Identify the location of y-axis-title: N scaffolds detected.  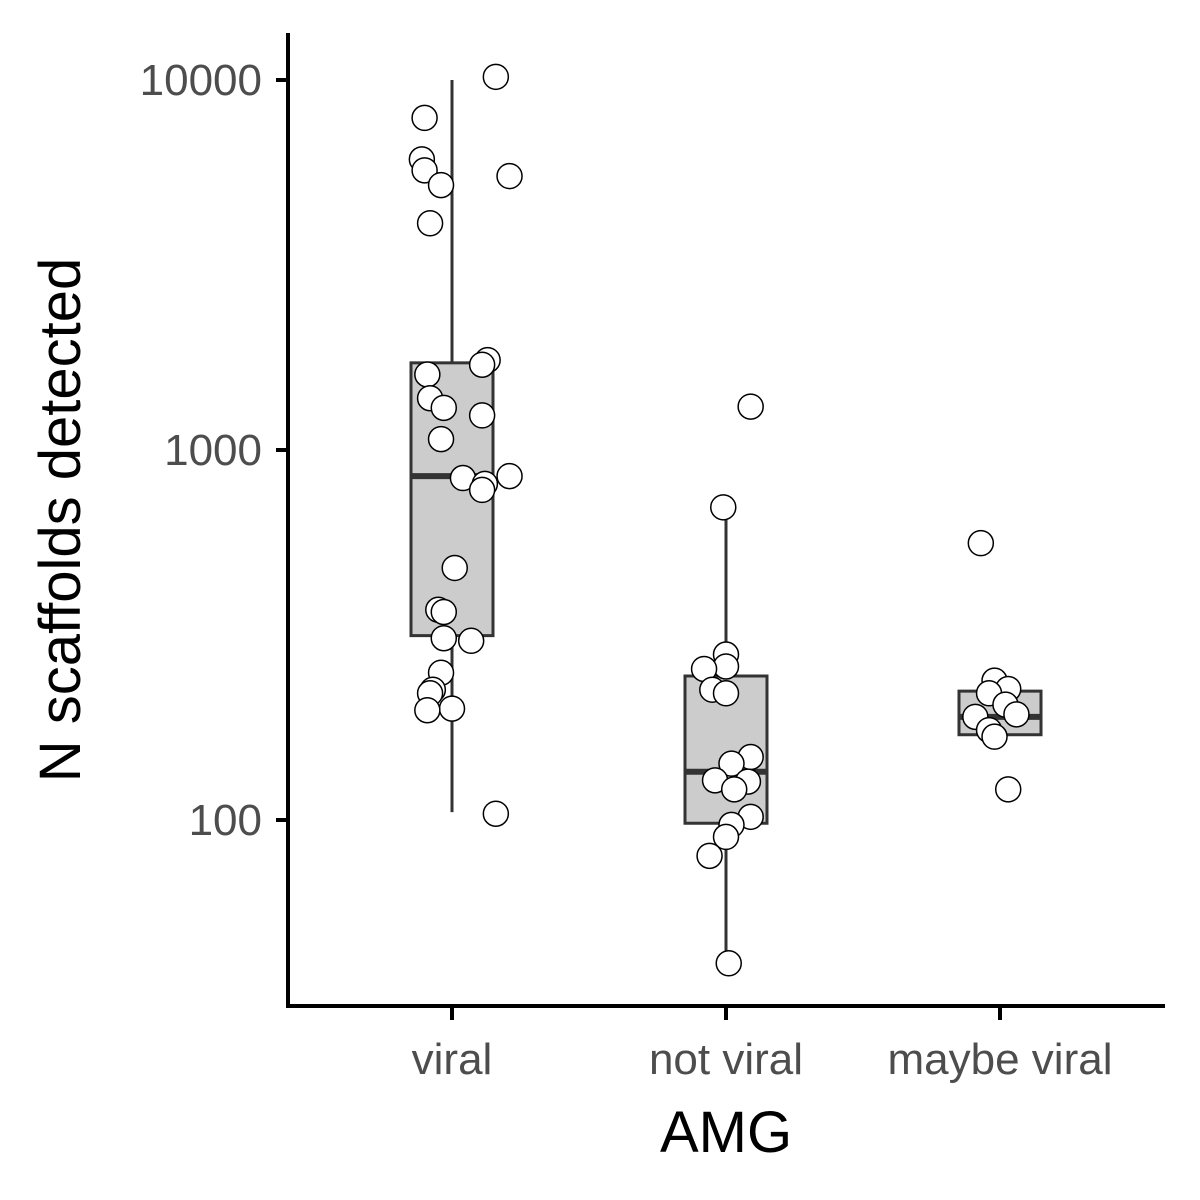
(60, 520).